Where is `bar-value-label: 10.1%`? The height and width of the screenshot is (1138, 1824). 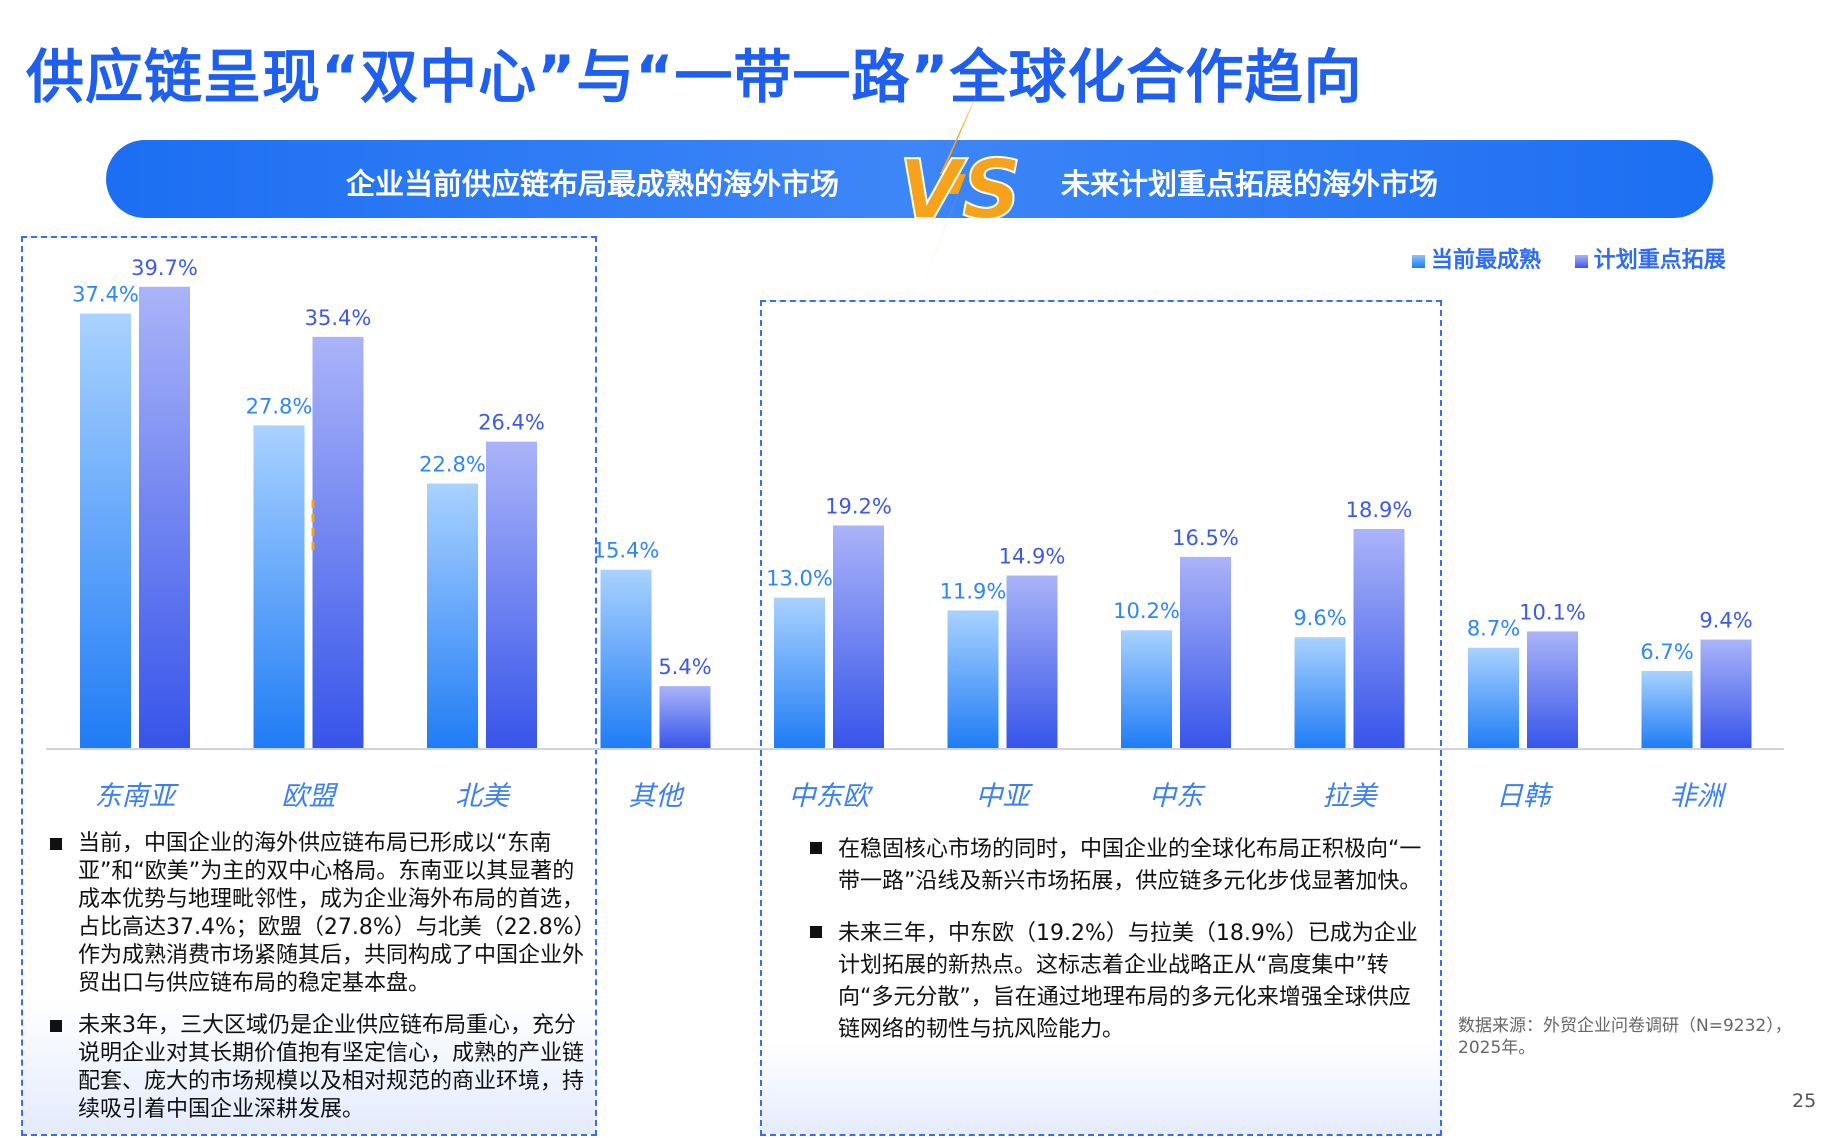
bar-value-label: 10.1% is located at coordinates (1552, 612).